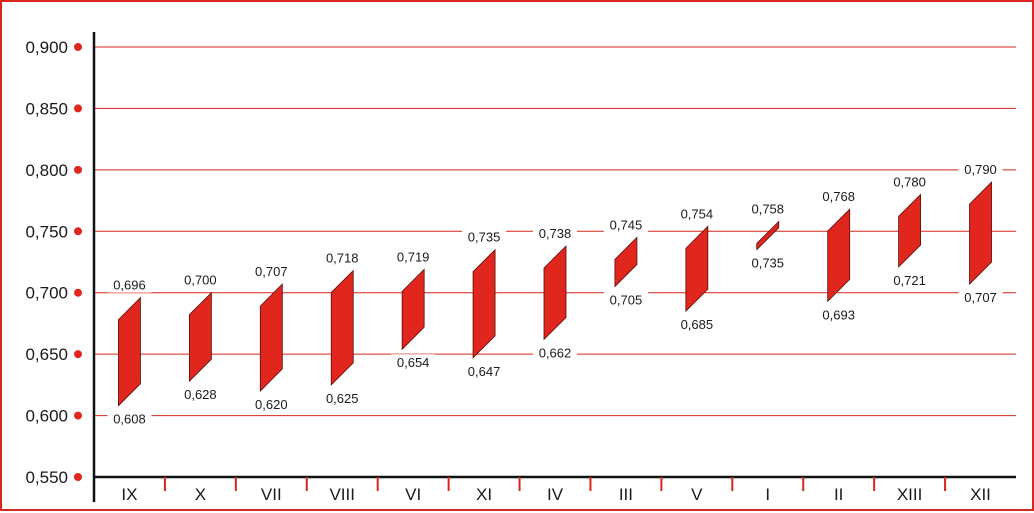 The width and height of the screenshot is (1034, 513). I want to click on low-value-label: 0,662, so click(555, 352).